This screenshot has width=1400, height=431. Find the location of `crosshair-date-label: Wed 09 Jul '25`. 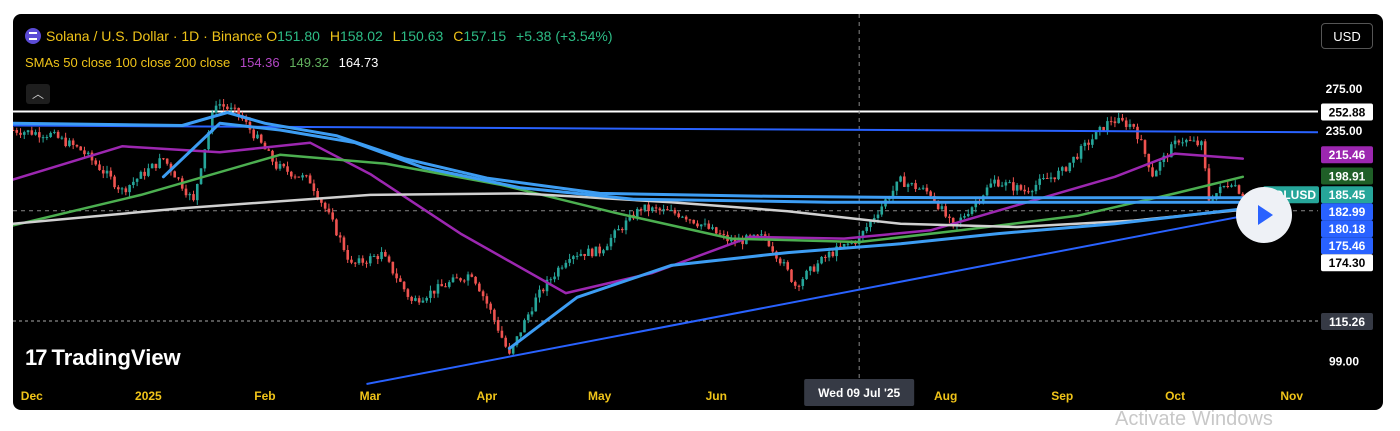

crosshair-date-label: Wed 09 Jul '25 is located at coordinates (859, 393).